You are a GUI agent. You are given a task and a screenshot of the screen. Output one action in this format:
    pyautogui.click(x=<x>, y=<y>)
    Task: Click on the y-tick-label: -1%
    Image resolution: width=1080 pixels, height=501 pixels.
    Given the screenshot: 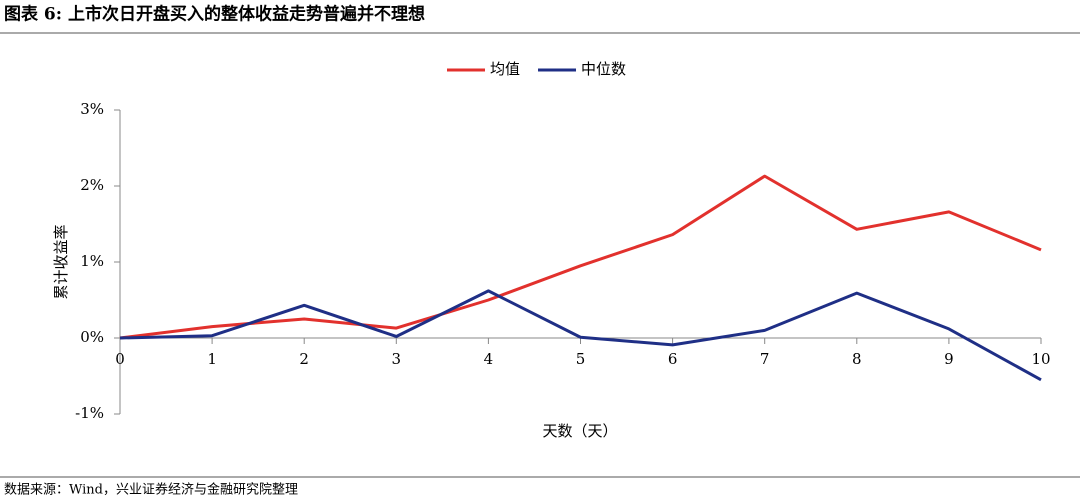 What is the action you would take?
    pyautogui.click(x=89, y=413)
    